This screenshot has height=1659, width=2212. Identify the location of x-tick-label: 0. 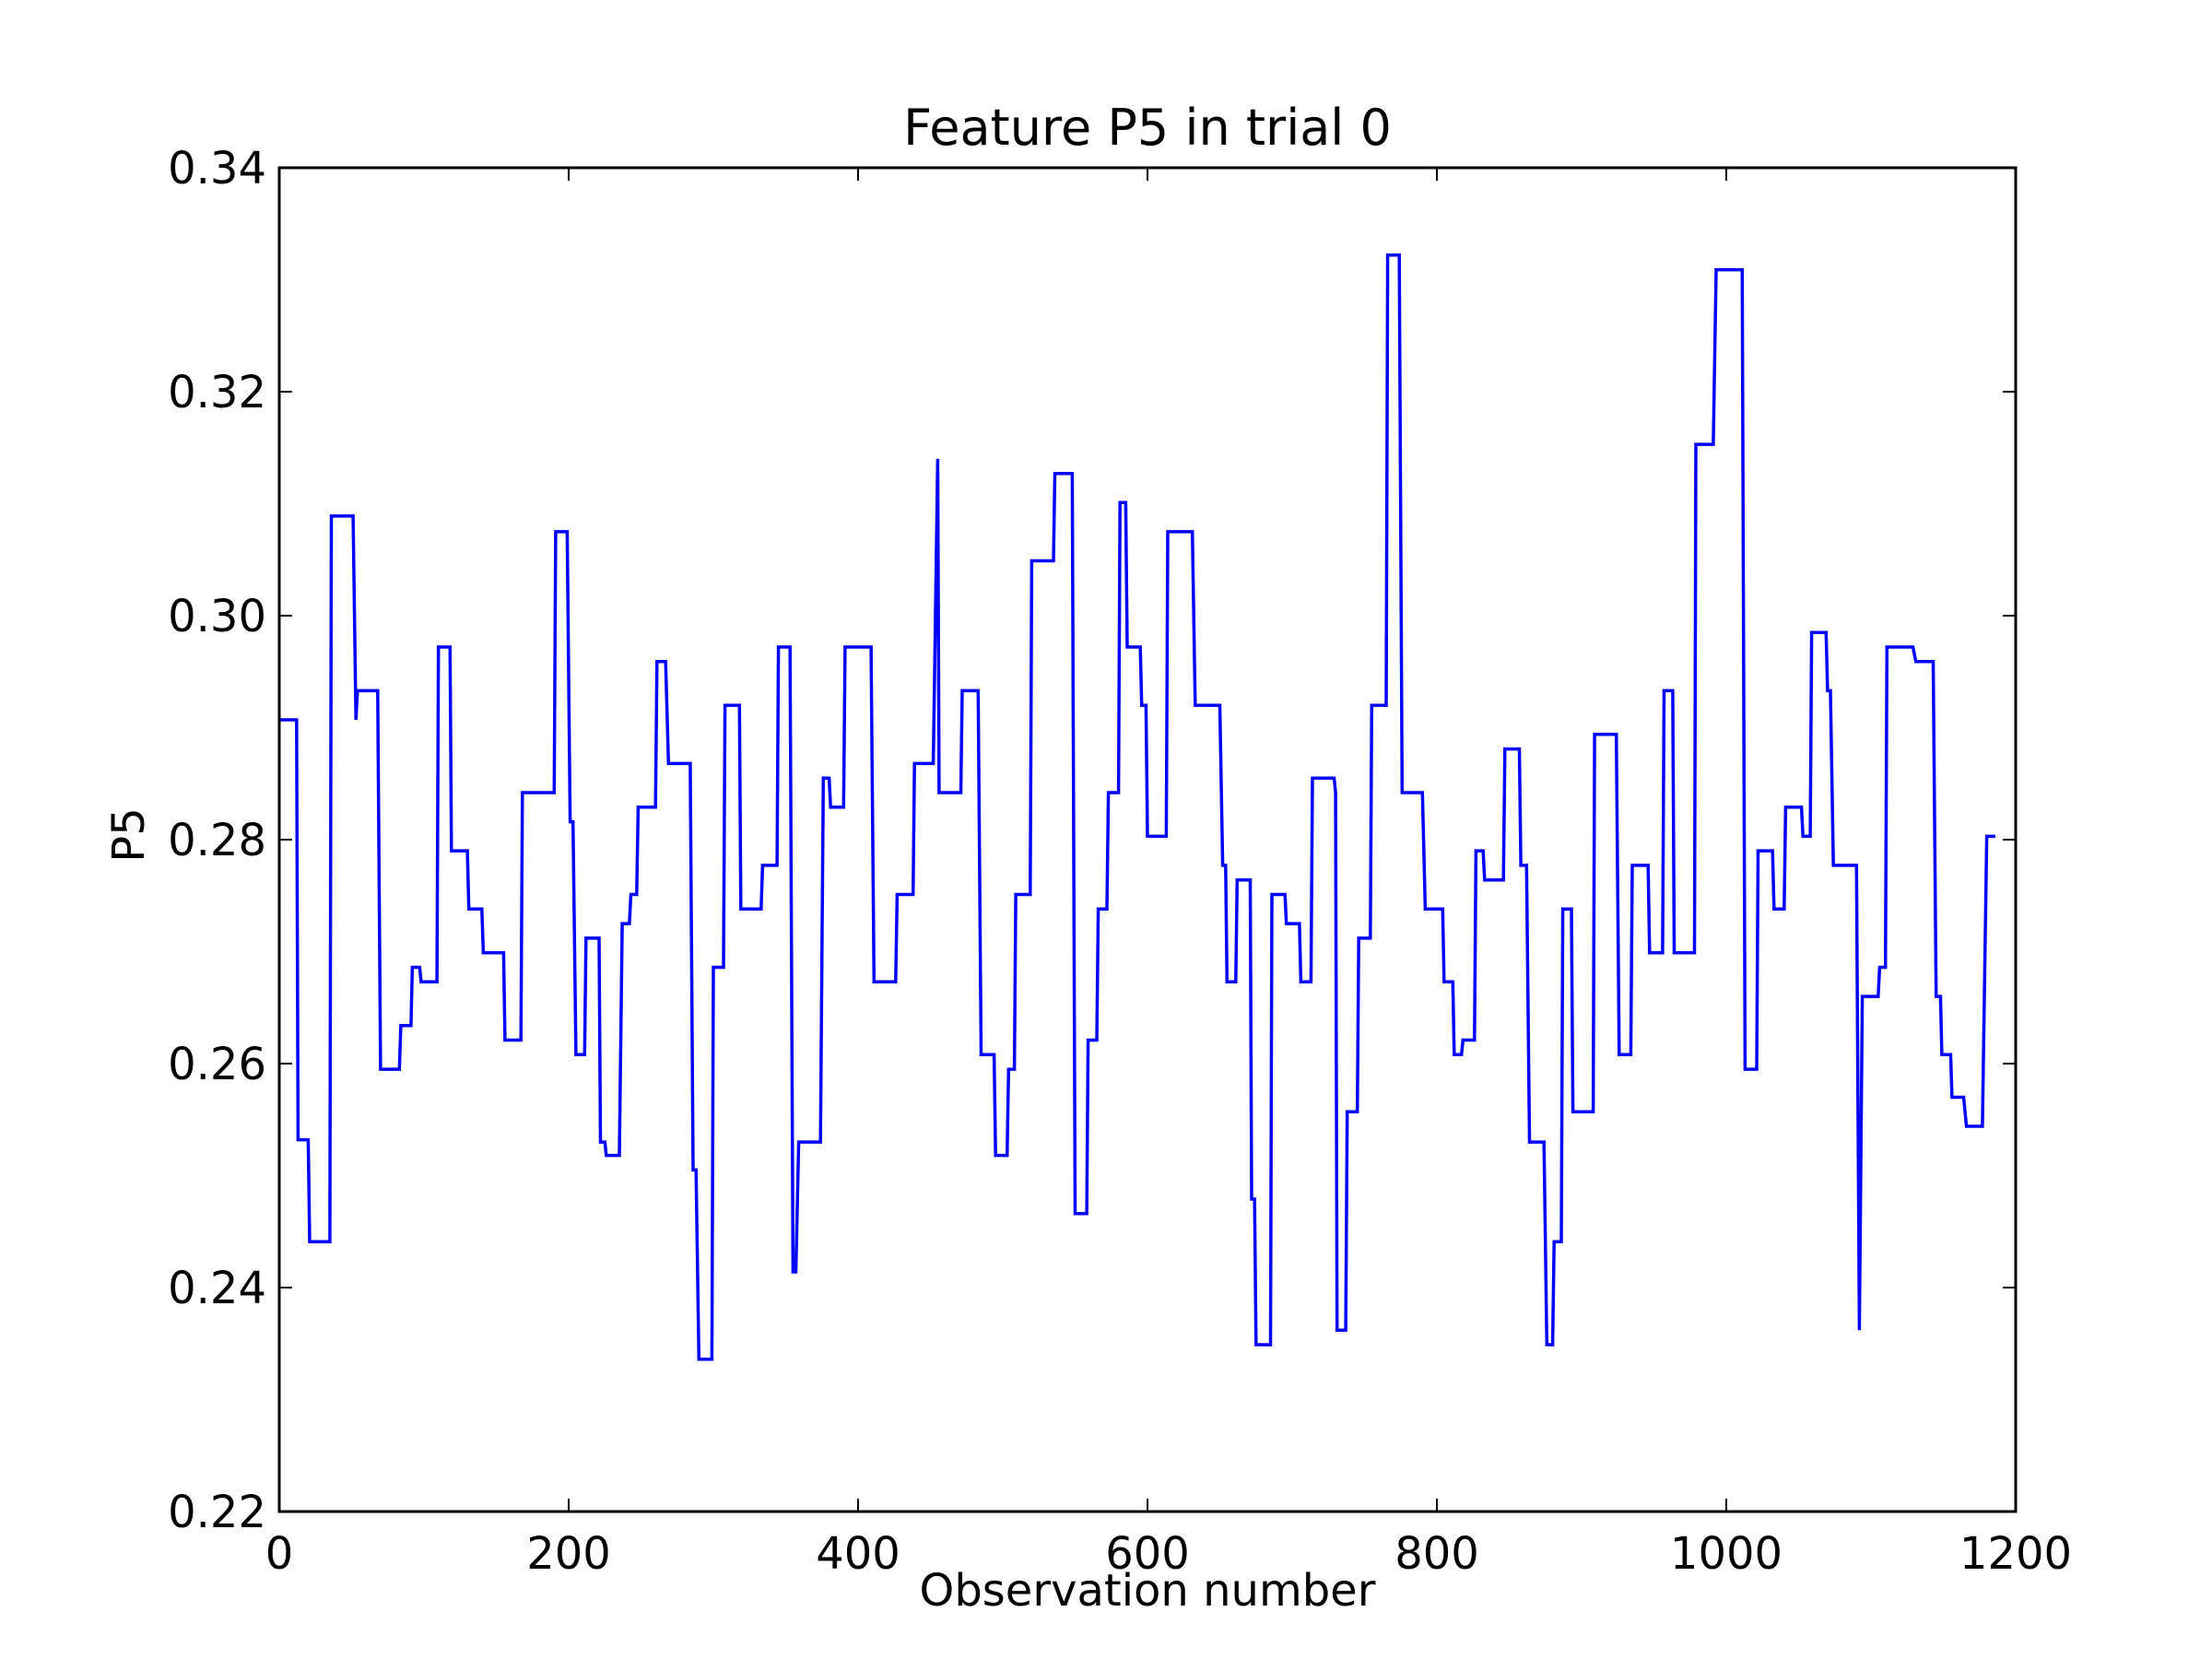
(279, 1554).